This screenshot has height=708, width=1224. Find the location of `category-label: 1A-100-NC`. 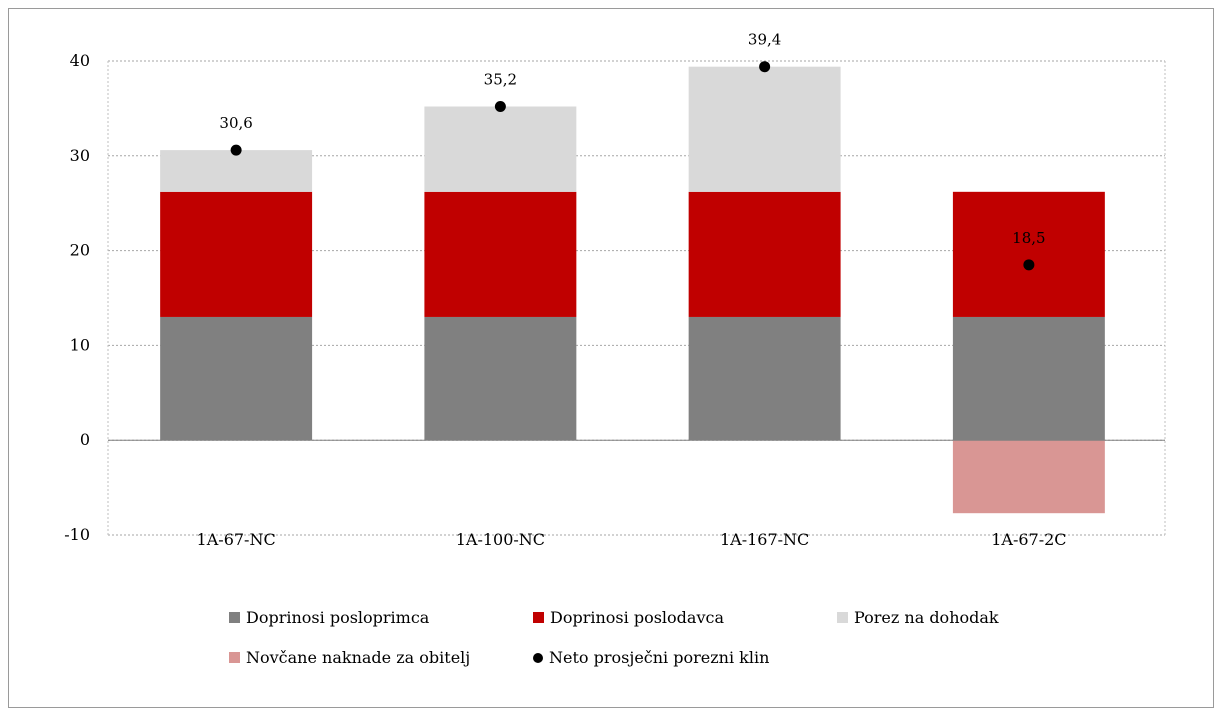

category-label: 1A-100-NC is located at coordinates (500, 539).